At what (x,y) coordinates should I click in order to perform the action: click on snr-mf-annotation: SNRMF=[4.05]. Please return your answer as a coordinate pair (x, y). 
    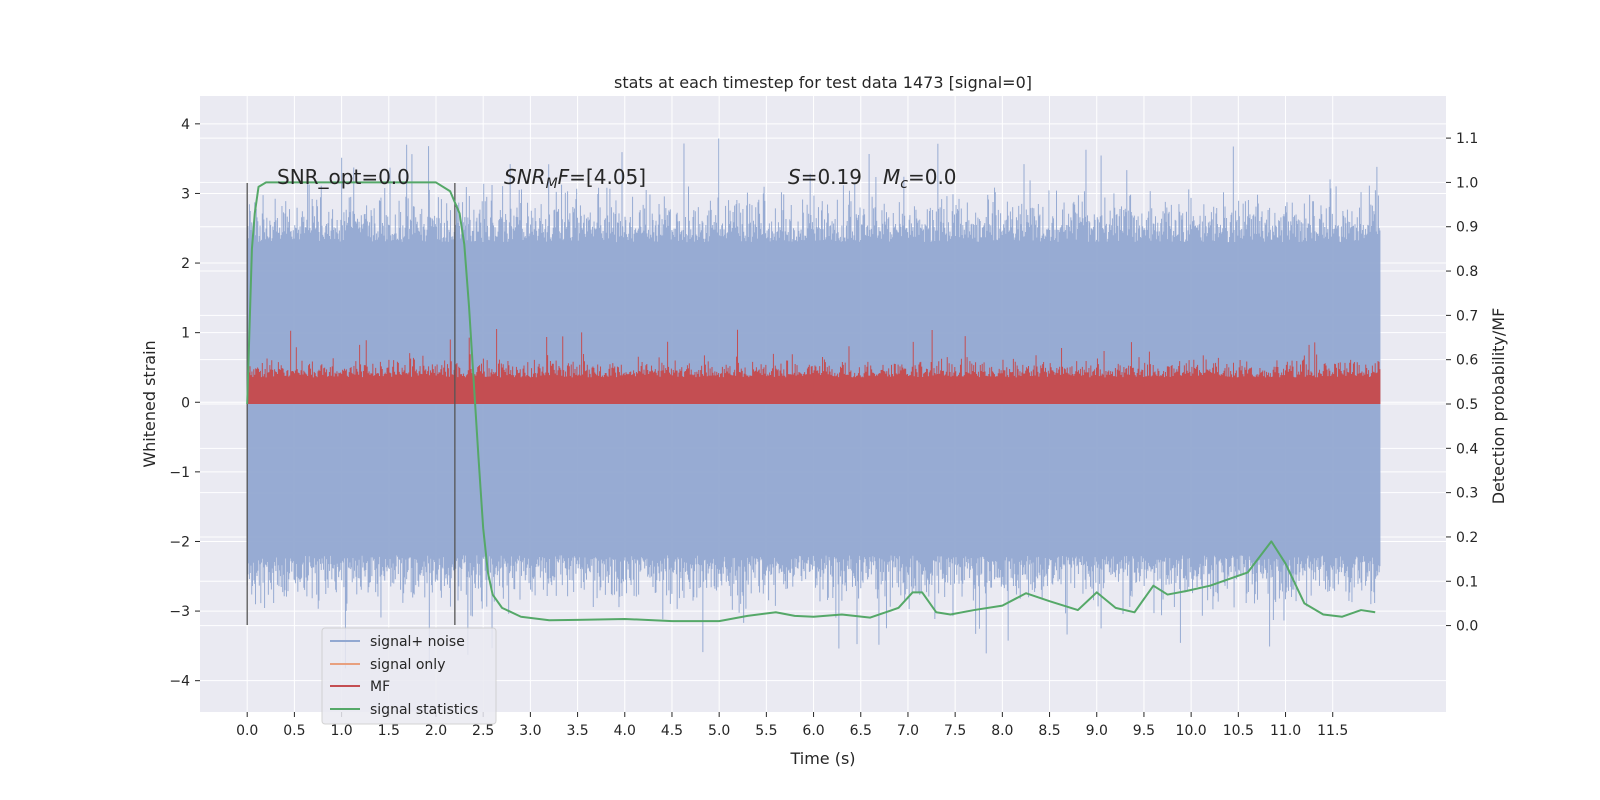
    Looking at the image, I should click on (575, 178).